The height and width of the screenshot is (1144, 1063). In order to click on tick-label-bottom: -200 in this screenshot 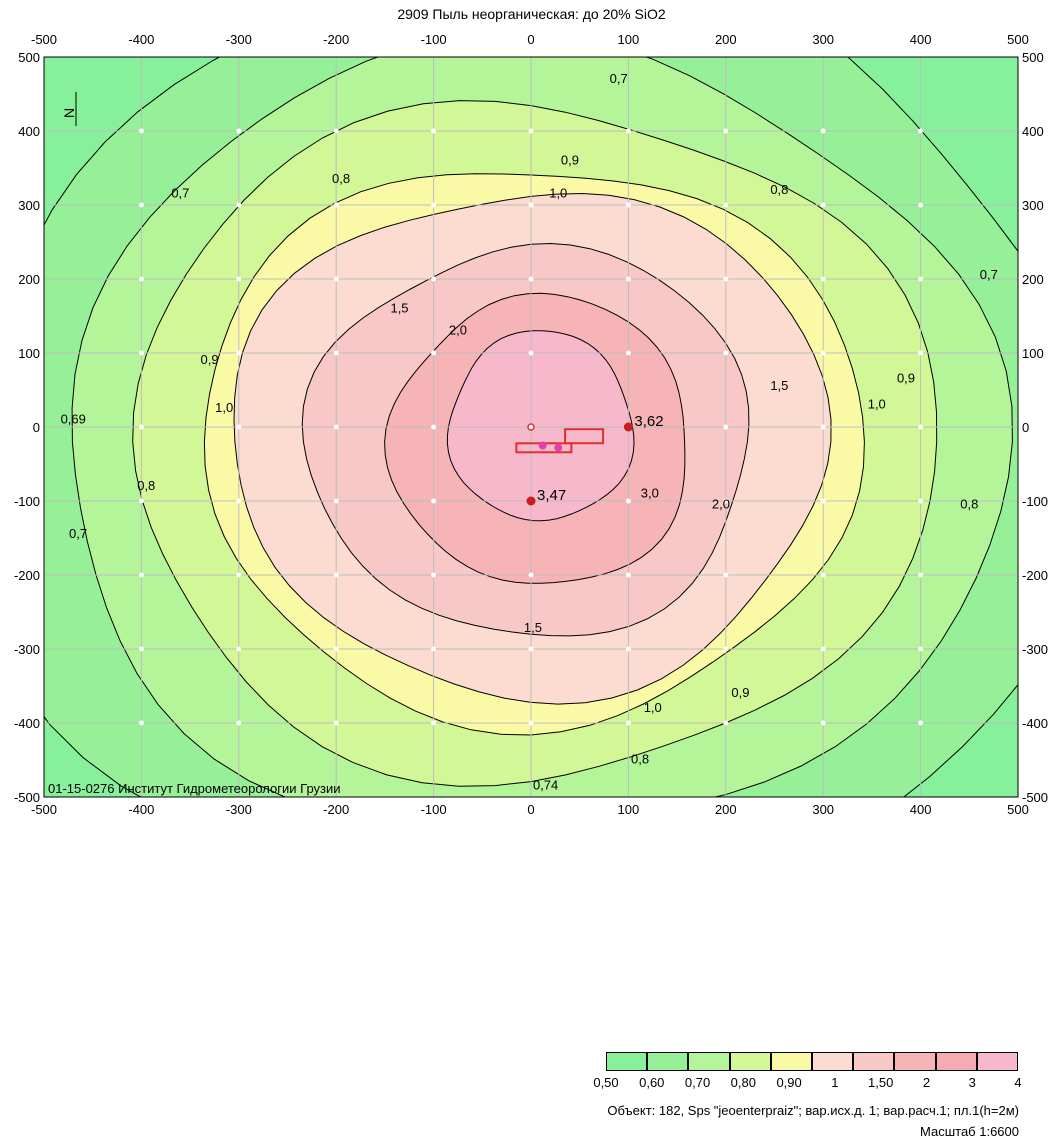, I will do `click(336, 809)`.